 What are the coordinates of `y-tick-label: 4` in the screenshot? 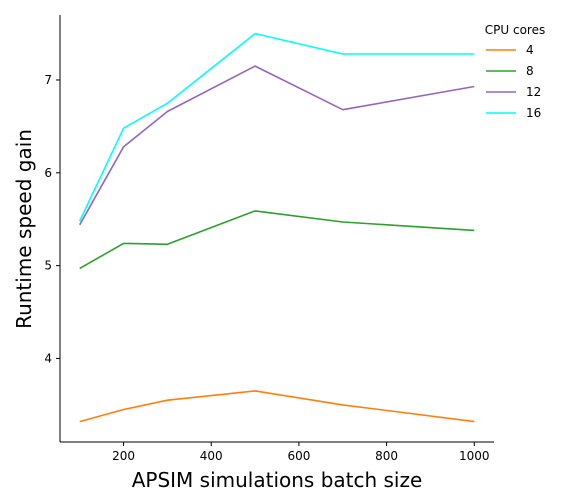 It's located at (48, 358).